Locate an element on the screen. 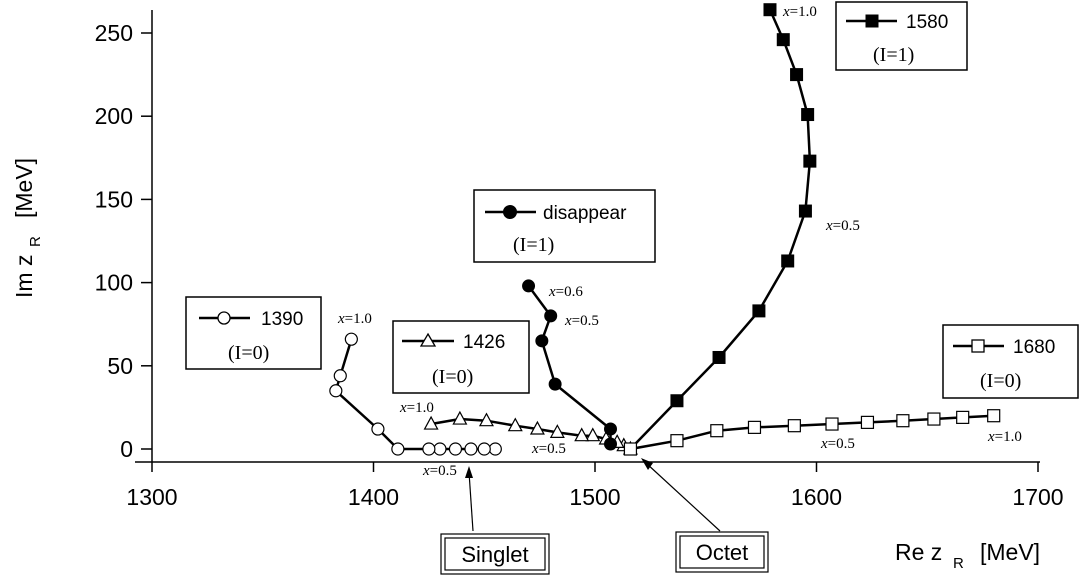 Image resolution: width=1083 pixels, height=575 pixels. legend-1390-isospin: (I=0) is located at coordinates (248, 353).